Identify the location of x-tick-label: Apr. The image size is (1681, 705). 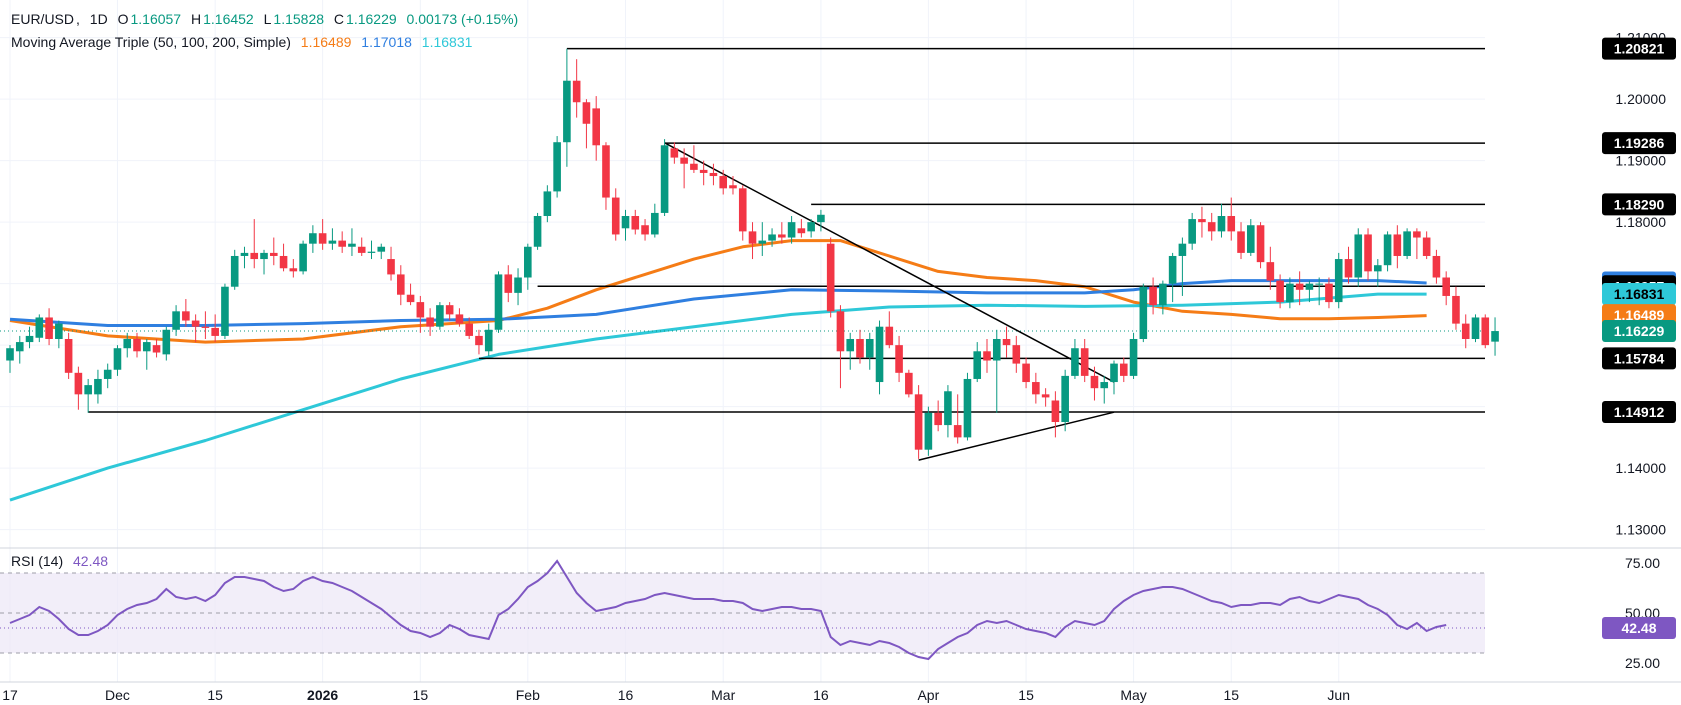
(928, 695).